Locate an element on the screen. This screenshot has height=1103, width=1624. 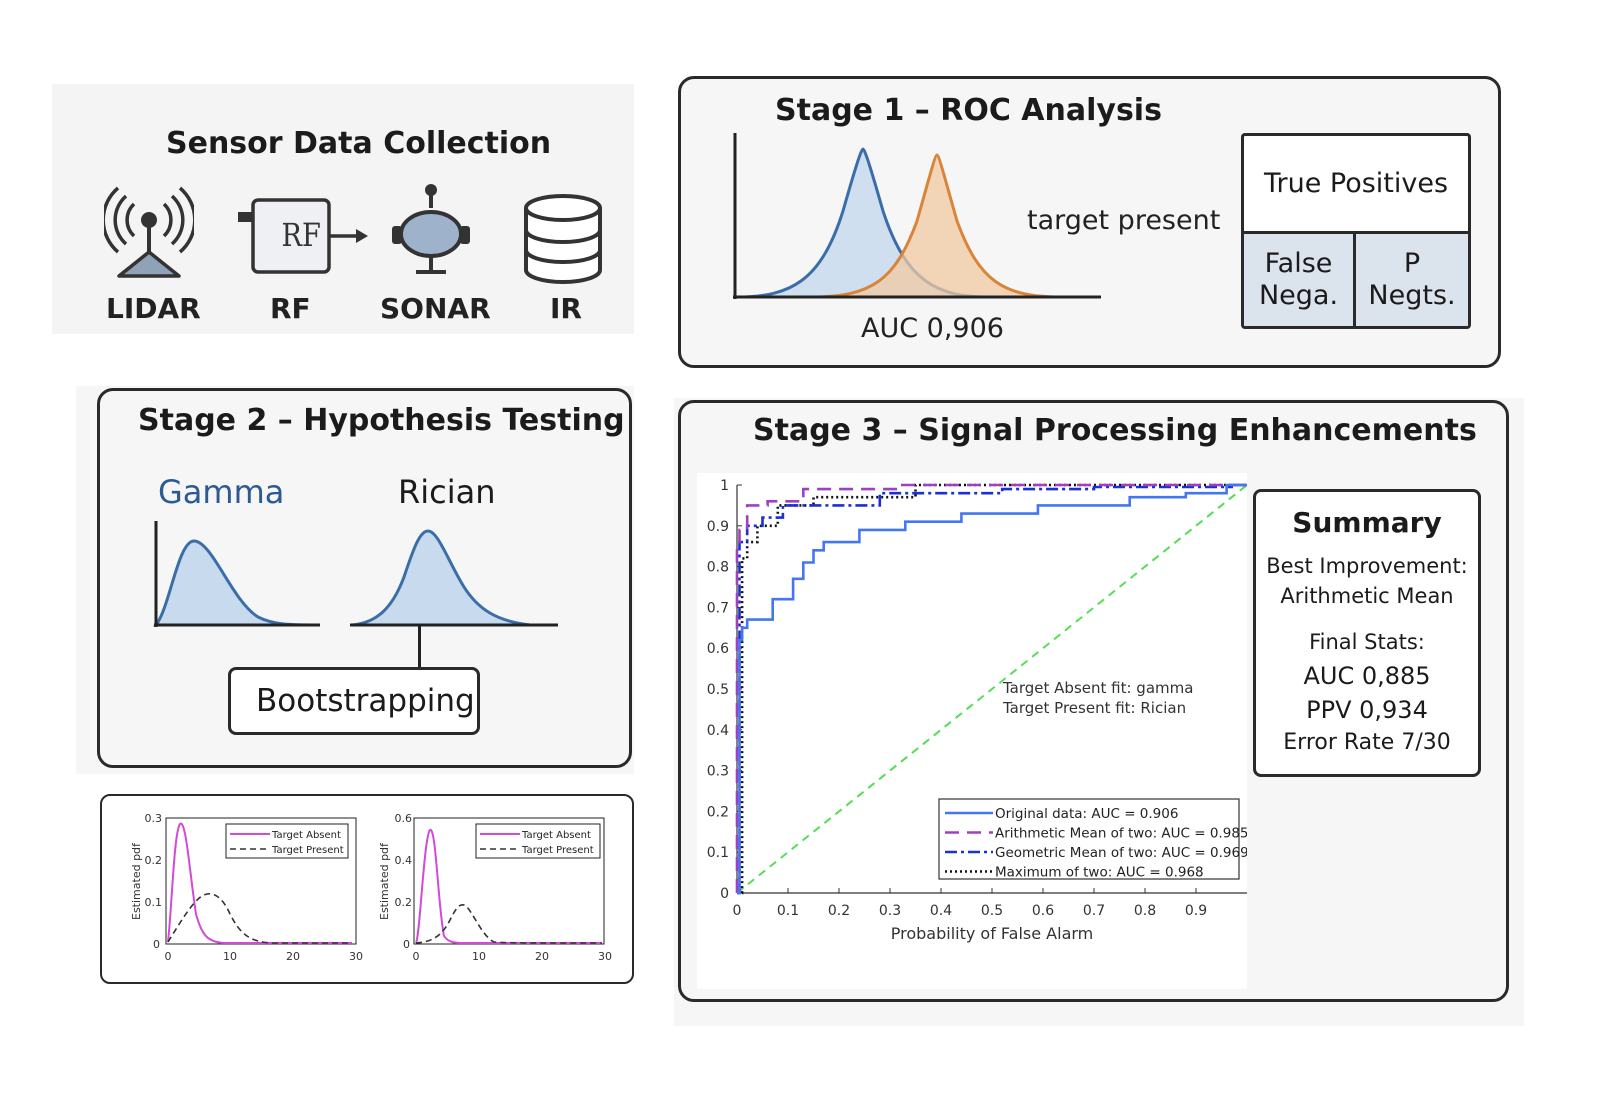
stage2-title: Stage 2 – Hypothesis Testing is located at coordinates (381, 420).